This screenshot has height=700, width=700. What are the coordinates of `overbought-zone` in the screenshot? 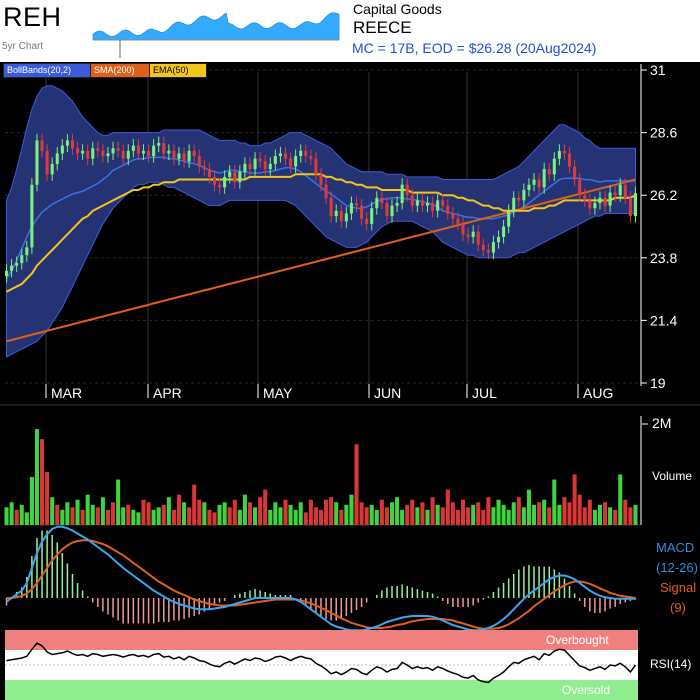 It's located at (321, 640).